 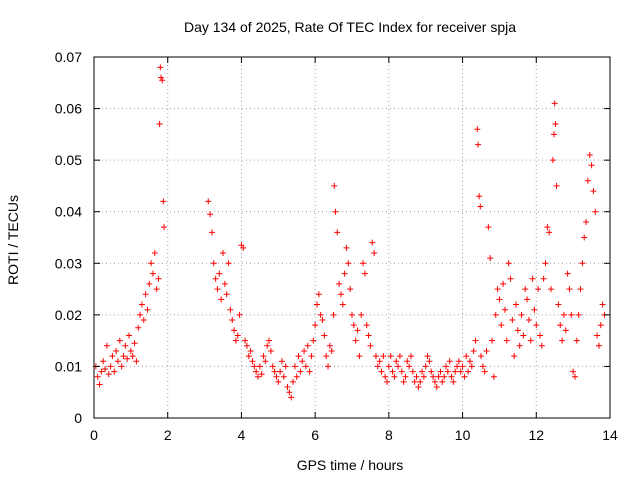 What do you see at coordinates (242, 435) in the screenshot?
I see `x-tick-label: 4` at bounding box center [242, 435].